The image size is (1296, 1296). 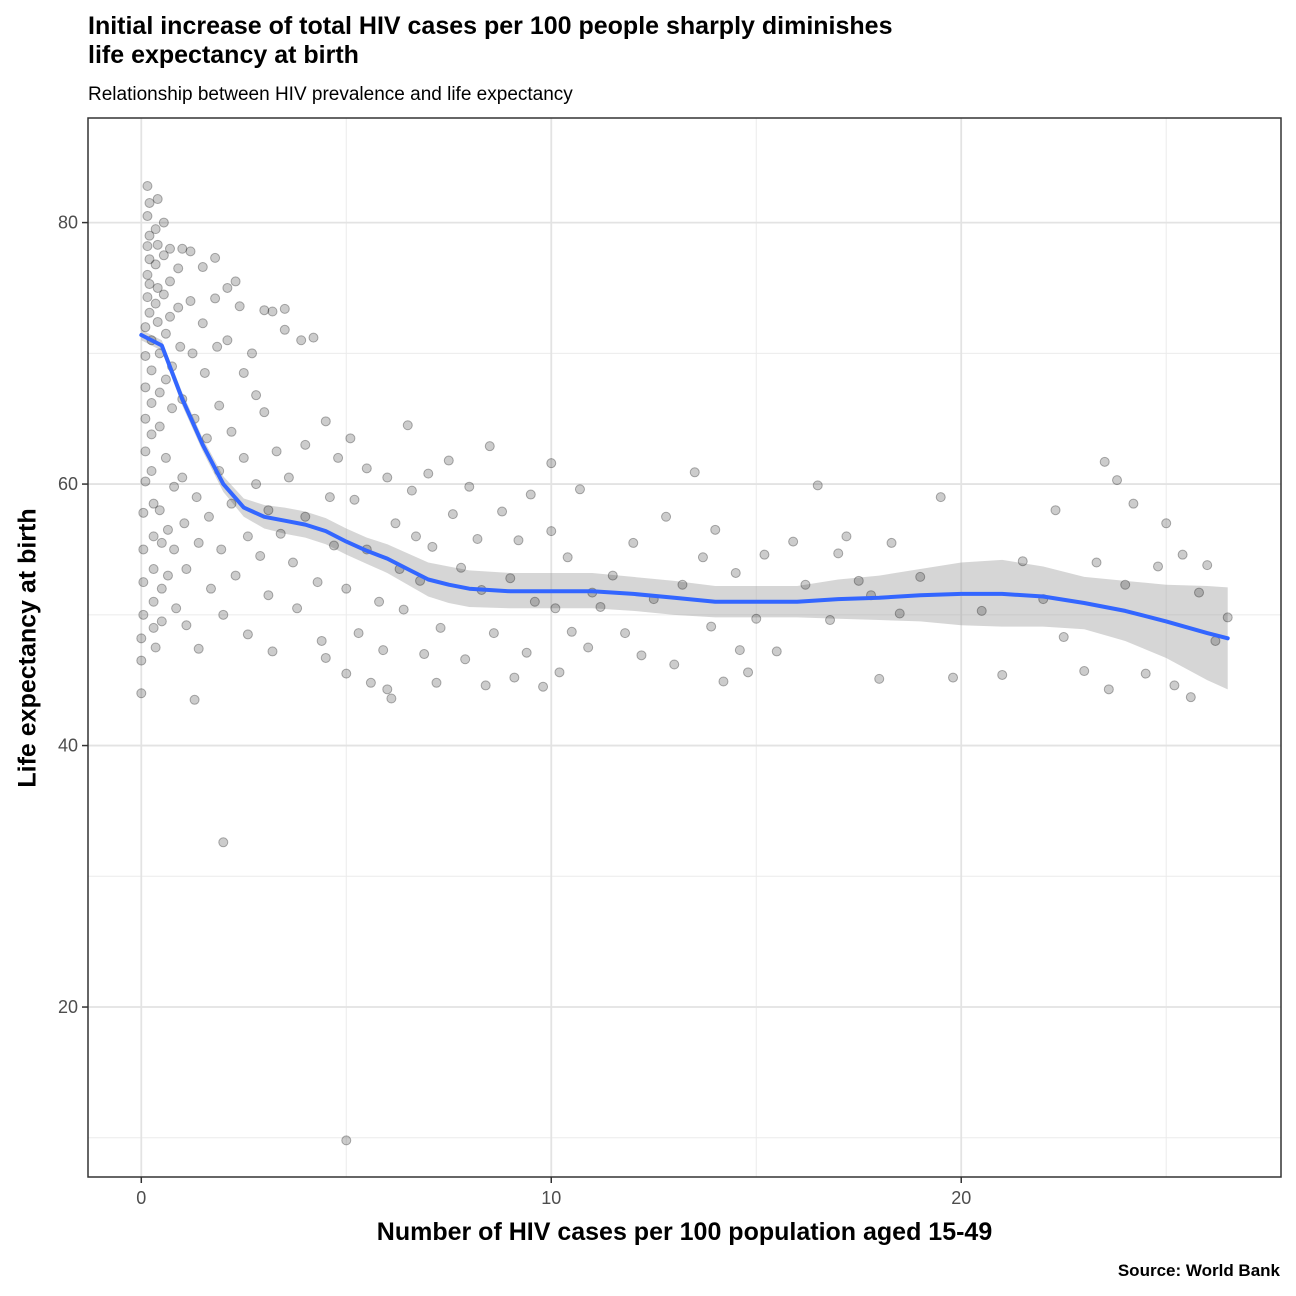 What do you see at coordinates (141, 1198) in the screenshot?
I see `x-tick-label: 0` at bounding box center [141, 1198].